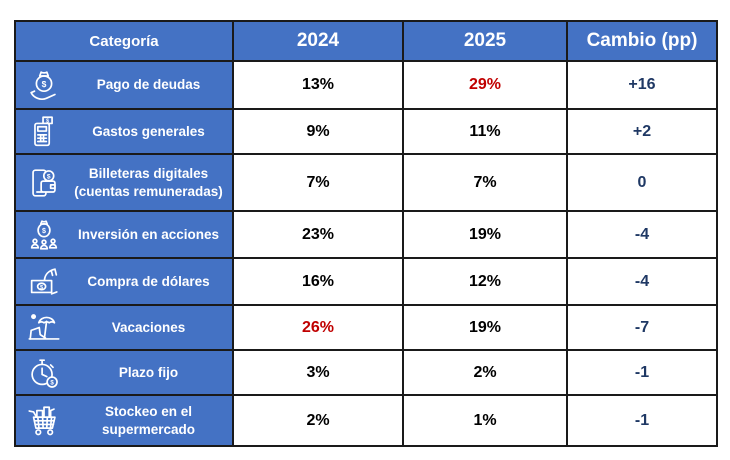 The width and height of the screenshot is (730, 460). I want to click on header-cambio: Cambio (pp), so click(642, 41).